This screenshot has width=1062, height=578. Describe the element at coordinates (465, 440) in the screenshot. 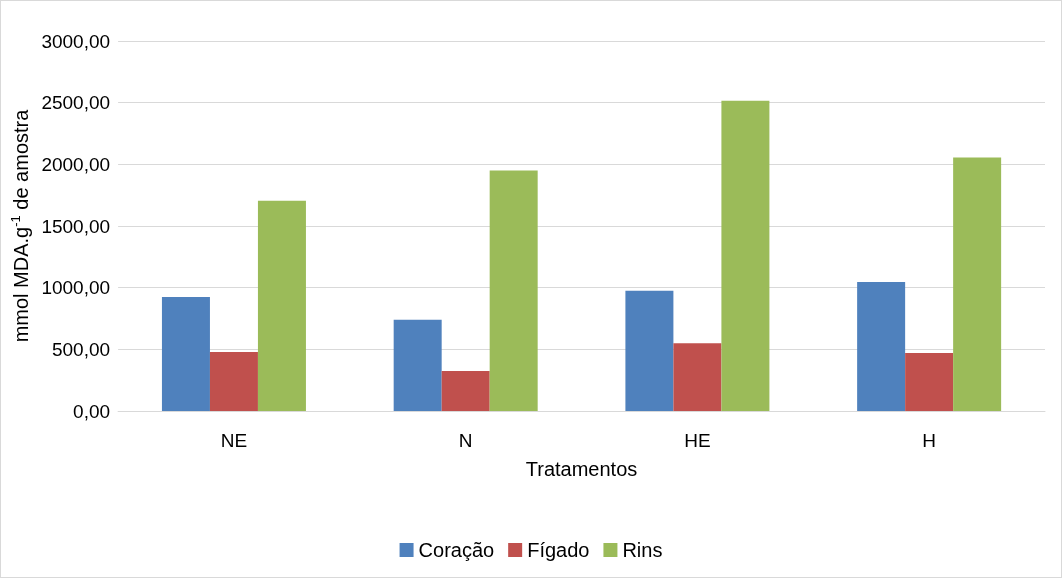

I see `x-tick-label: N` at that location.